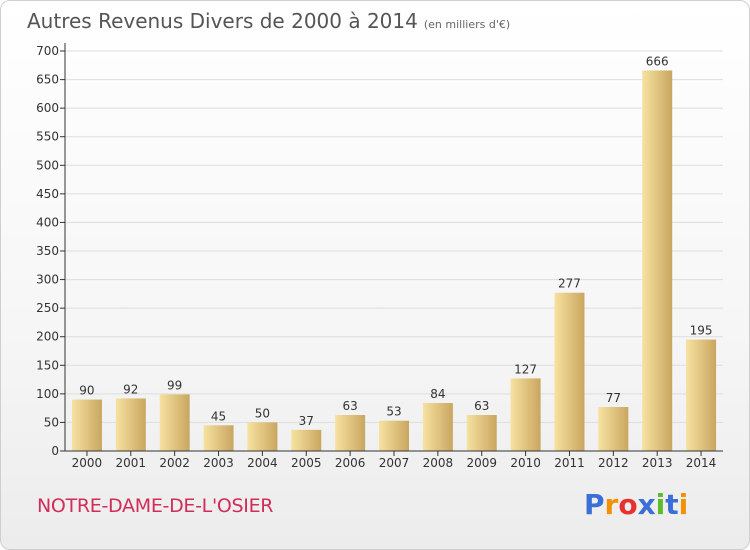  I want to click on y-tick-label: 350, so click(47, 251).